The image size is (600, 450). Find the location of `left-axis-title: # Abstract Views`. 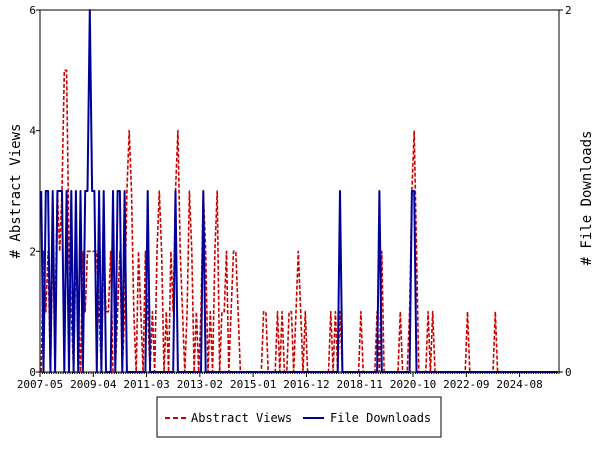

left-axis-title: # Abstract Views is located at coordinates (16, 191).